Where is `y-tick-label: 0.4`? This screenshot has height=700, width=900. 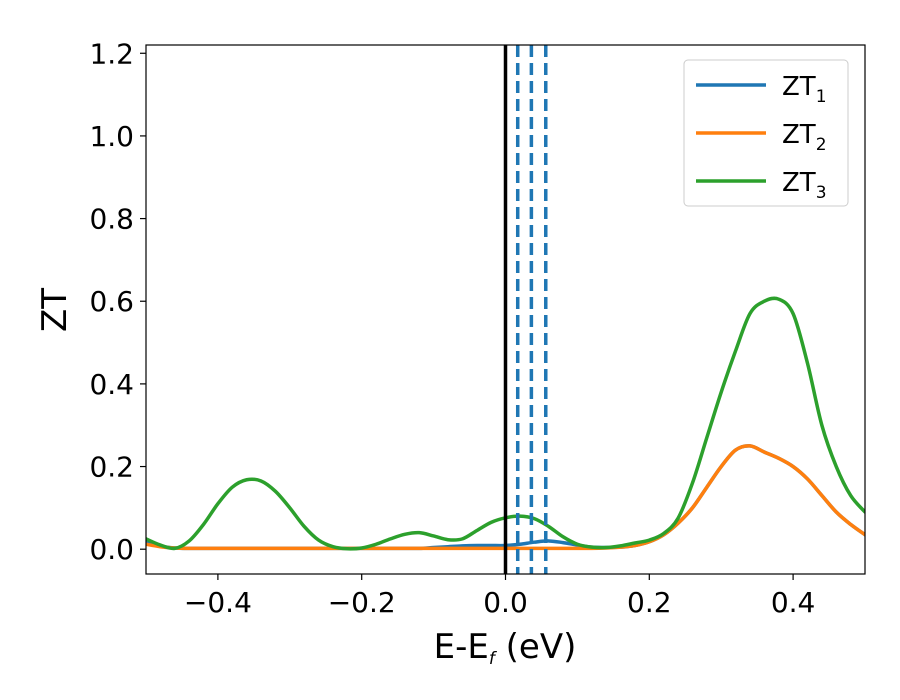
y-tick-label: 0.4 is located at coordinates (111, 384).